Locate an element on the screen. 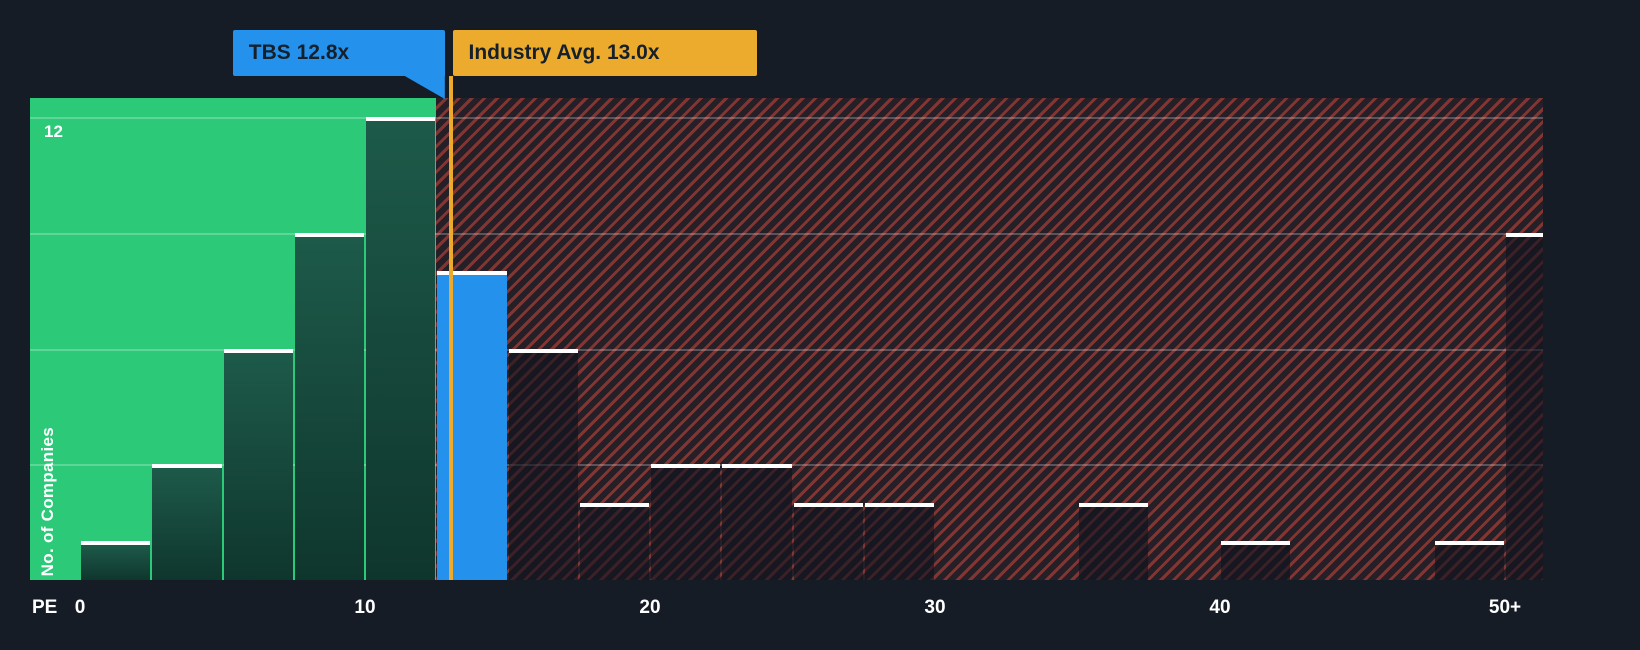  x-tick-30: 30 is located at coordinates (935, 607).